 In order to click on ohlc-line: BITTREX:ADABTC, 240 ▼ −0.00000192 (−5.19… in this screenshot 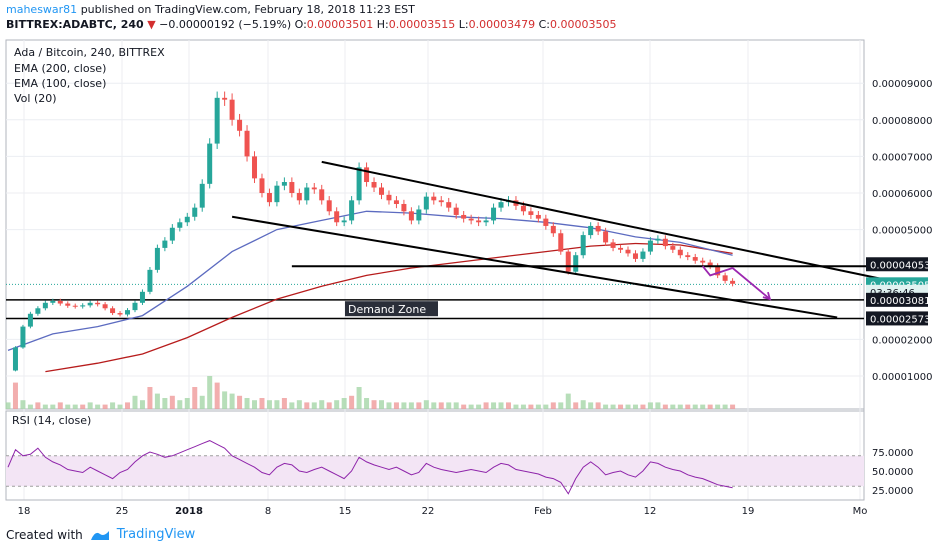, I will do `click(311, 24)`.